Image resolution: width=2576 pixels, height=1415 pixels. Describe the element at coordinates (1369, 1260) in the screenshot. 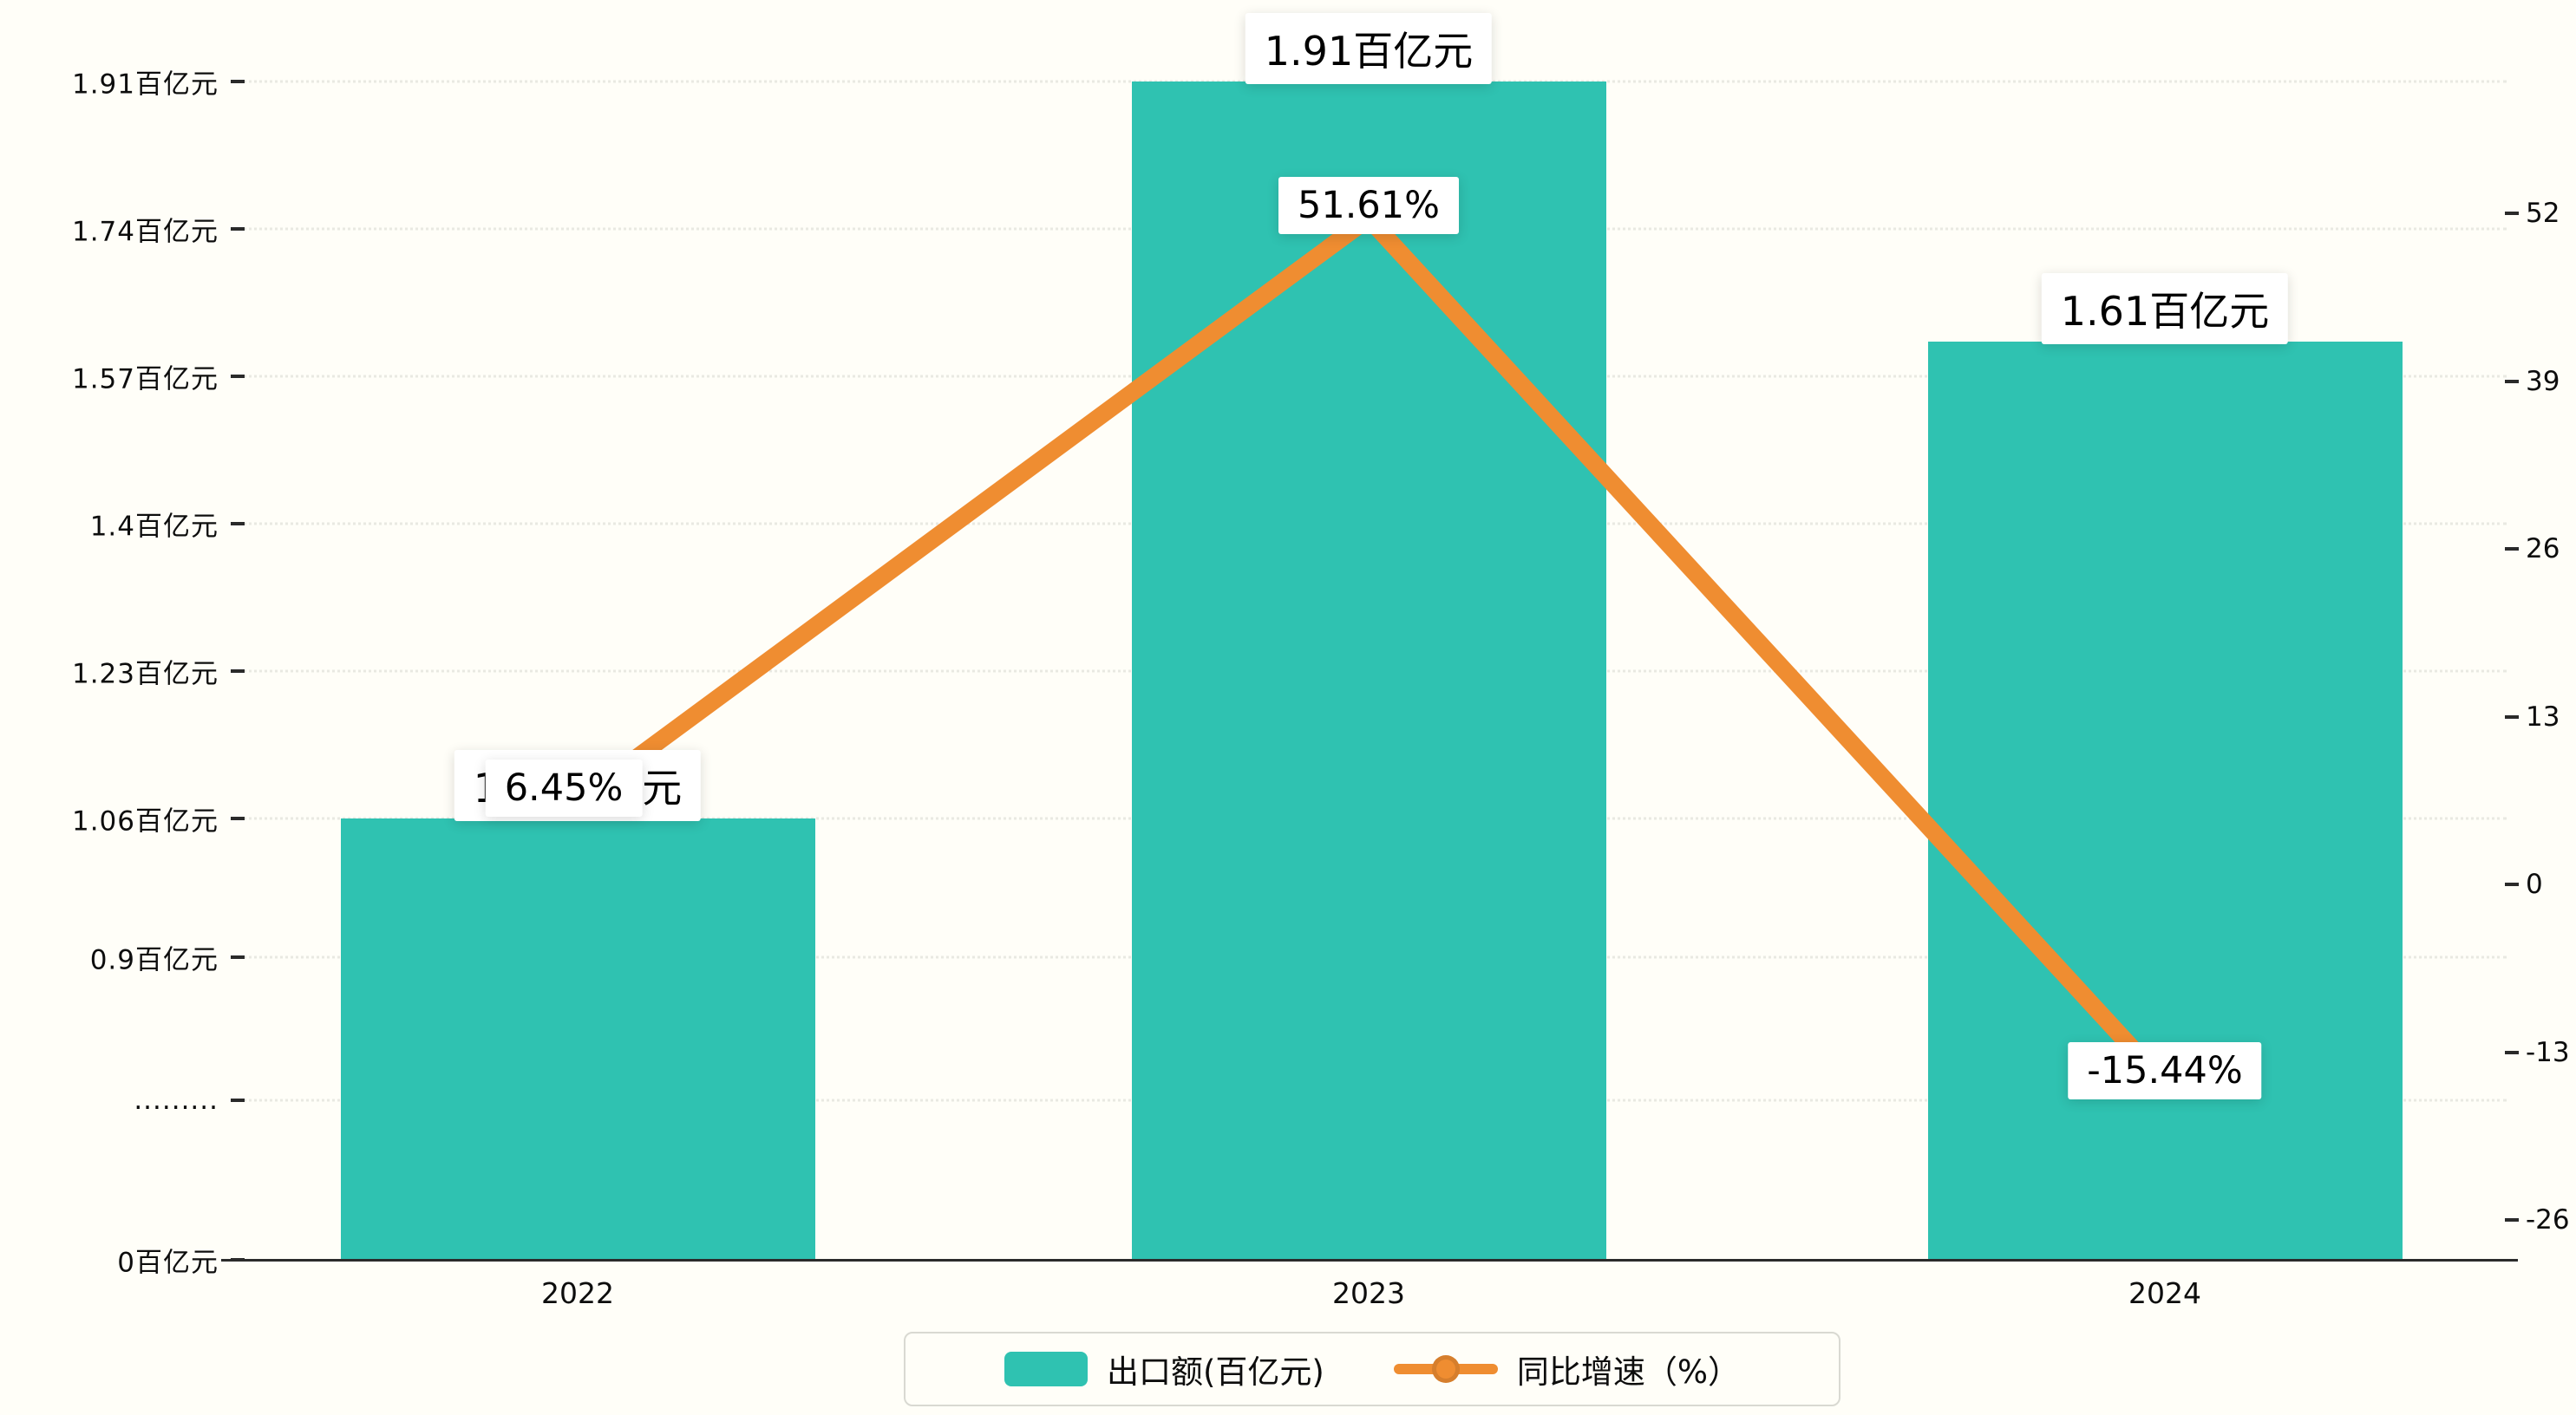

I see `x-axis-line` at that location.